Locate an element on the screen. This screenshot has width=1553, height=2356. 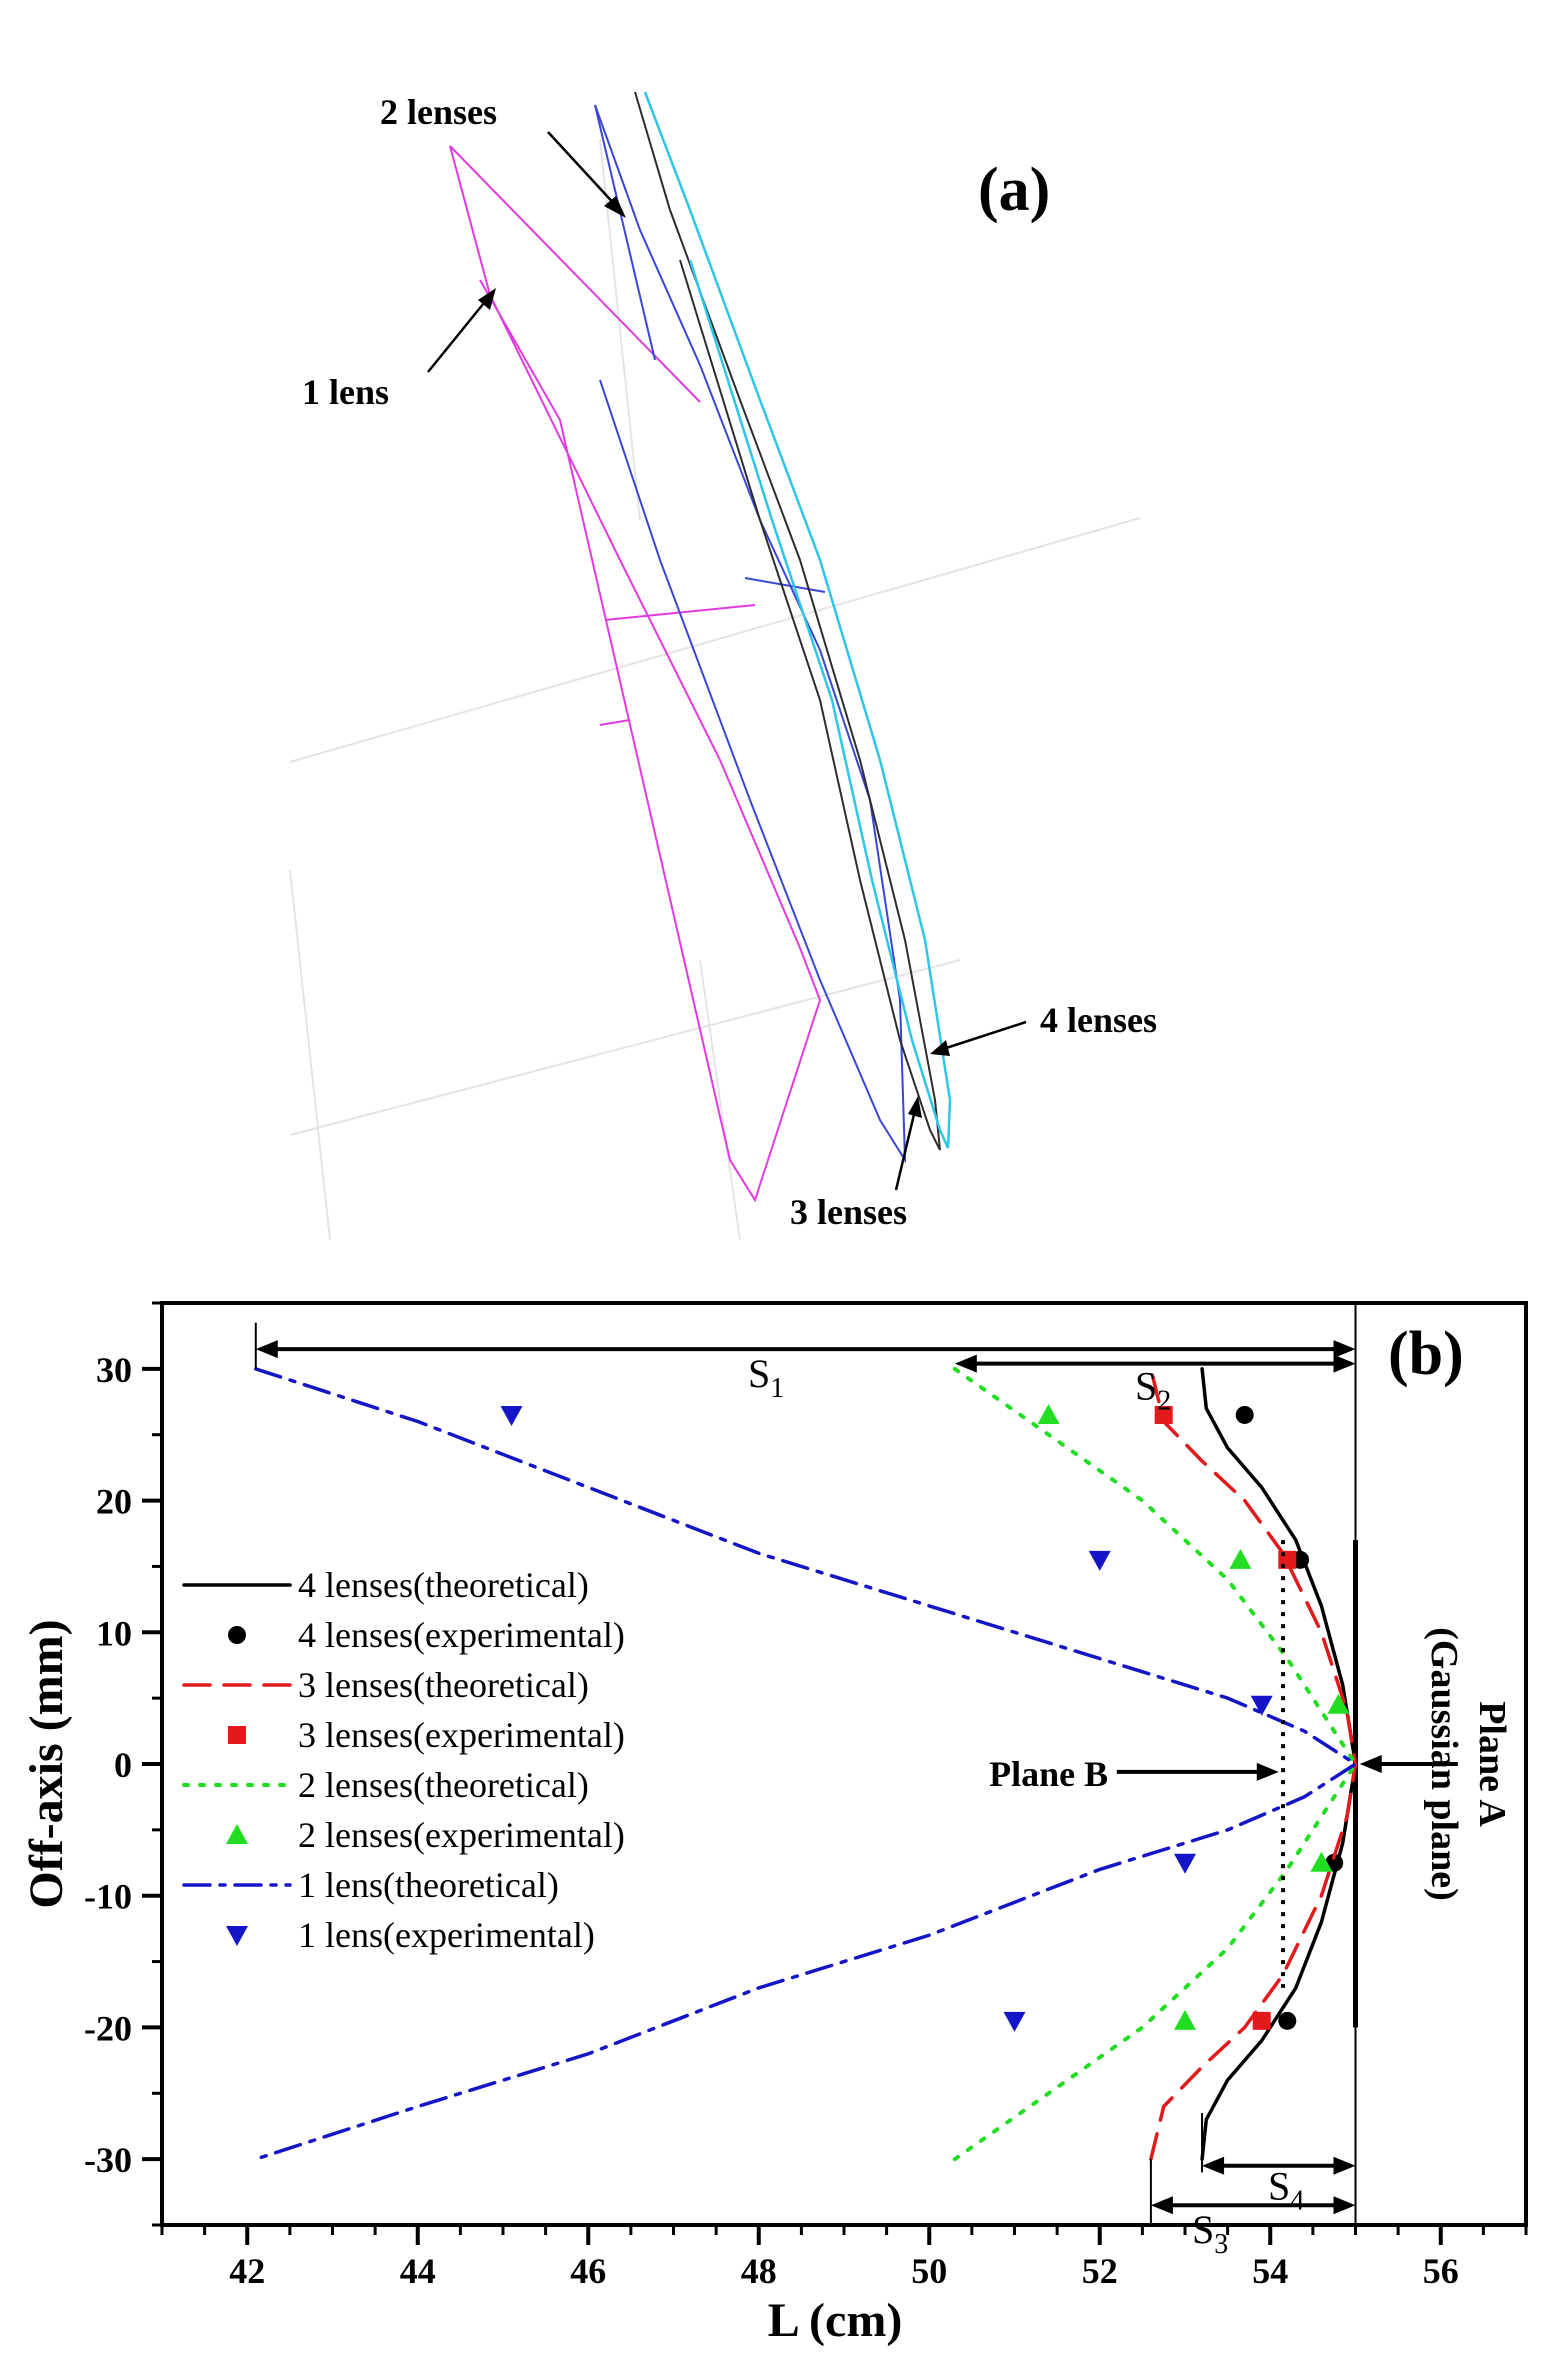
series-4-lenses-theoretical- is located at coordinates (1279, 1764).